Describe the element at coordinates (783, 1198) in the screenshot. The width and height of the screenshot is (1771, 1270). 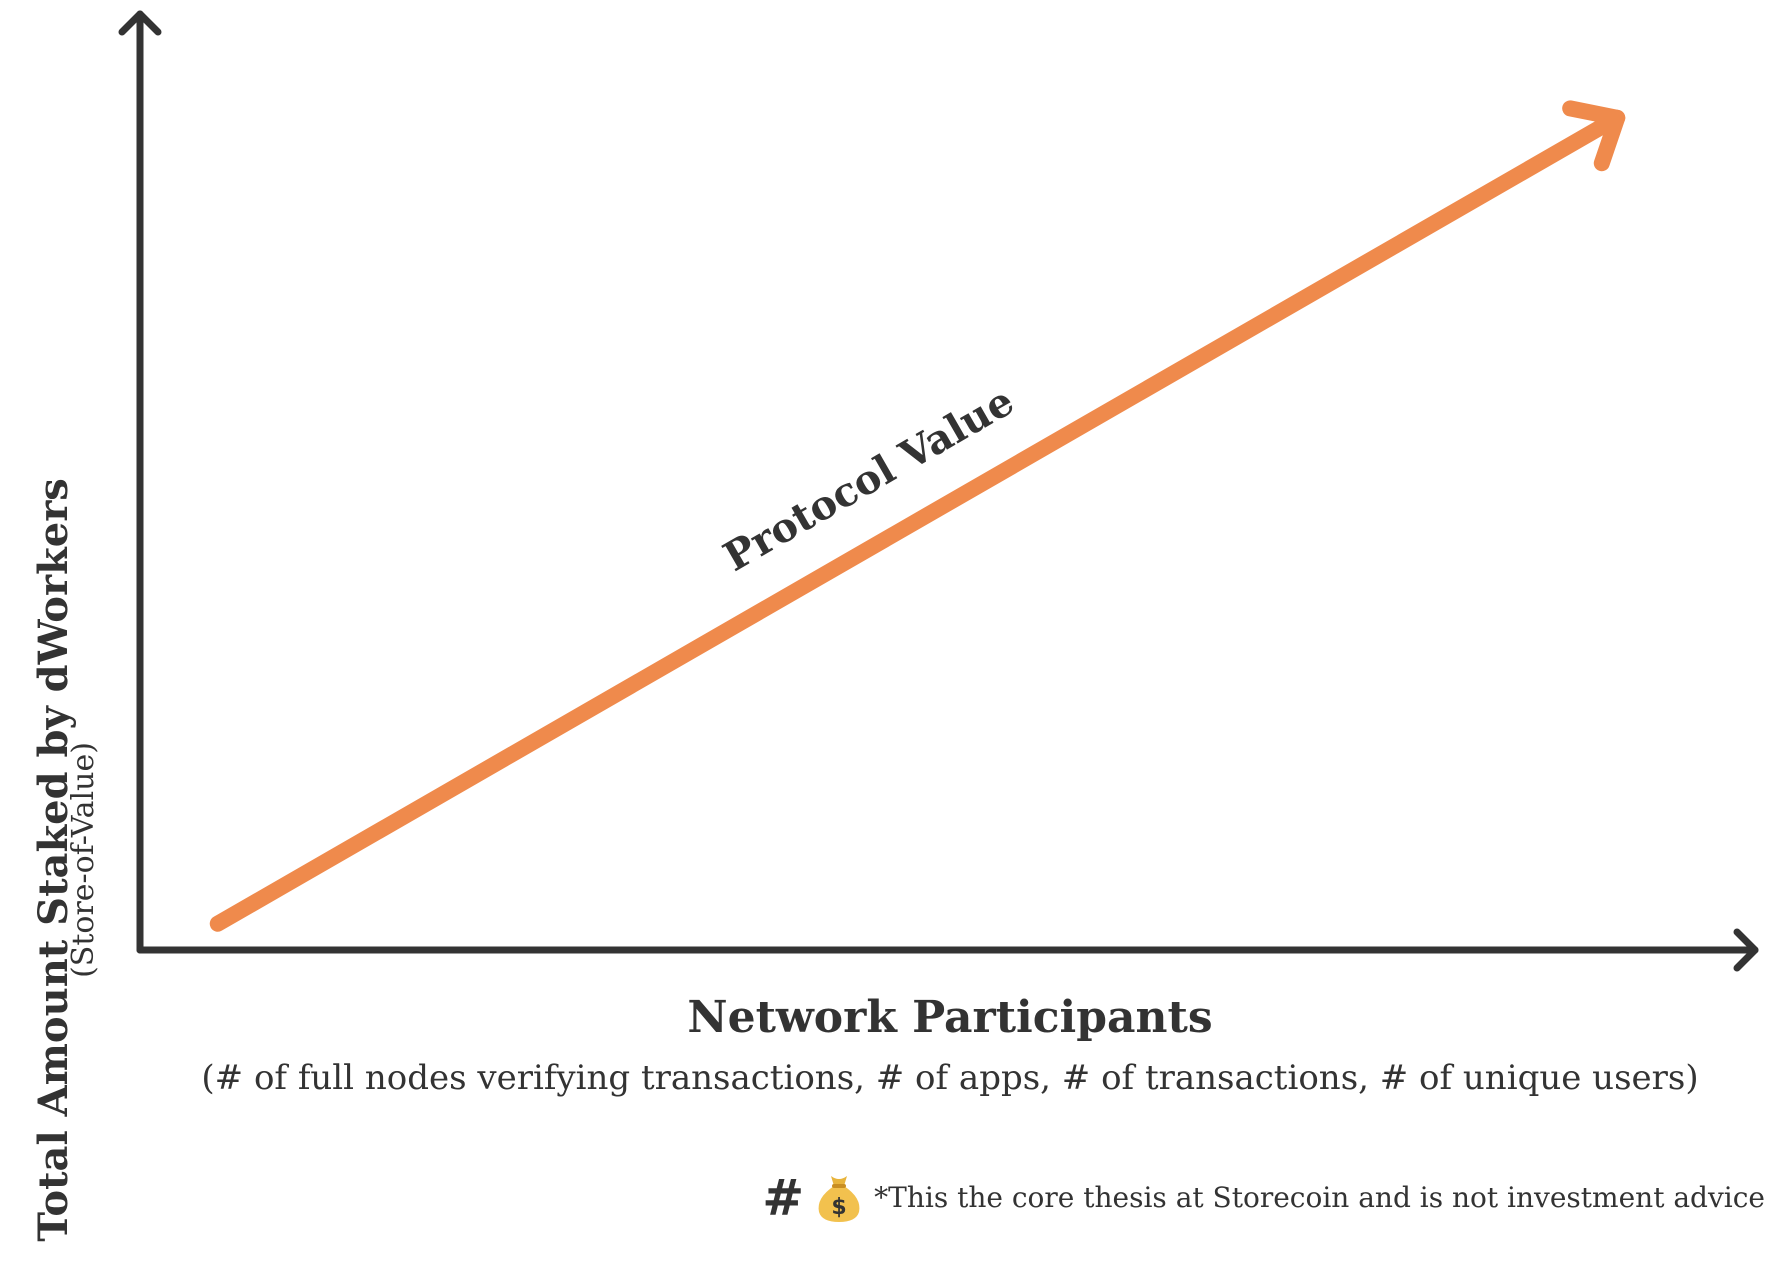
I see `hash-mark: #` at that location.